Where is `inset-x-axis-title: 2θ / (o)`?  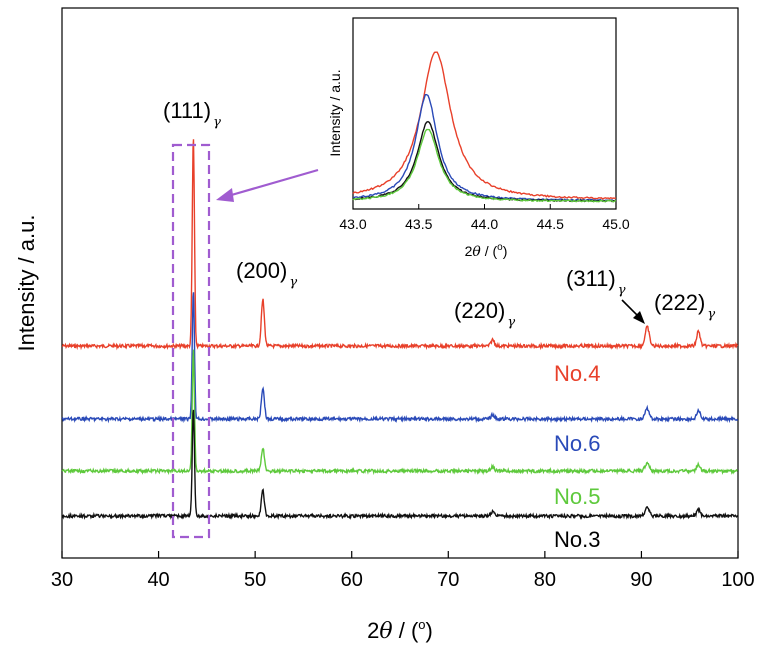
inset-x-axis-title: 2θ / (o) is located at coordinates (486, 251).